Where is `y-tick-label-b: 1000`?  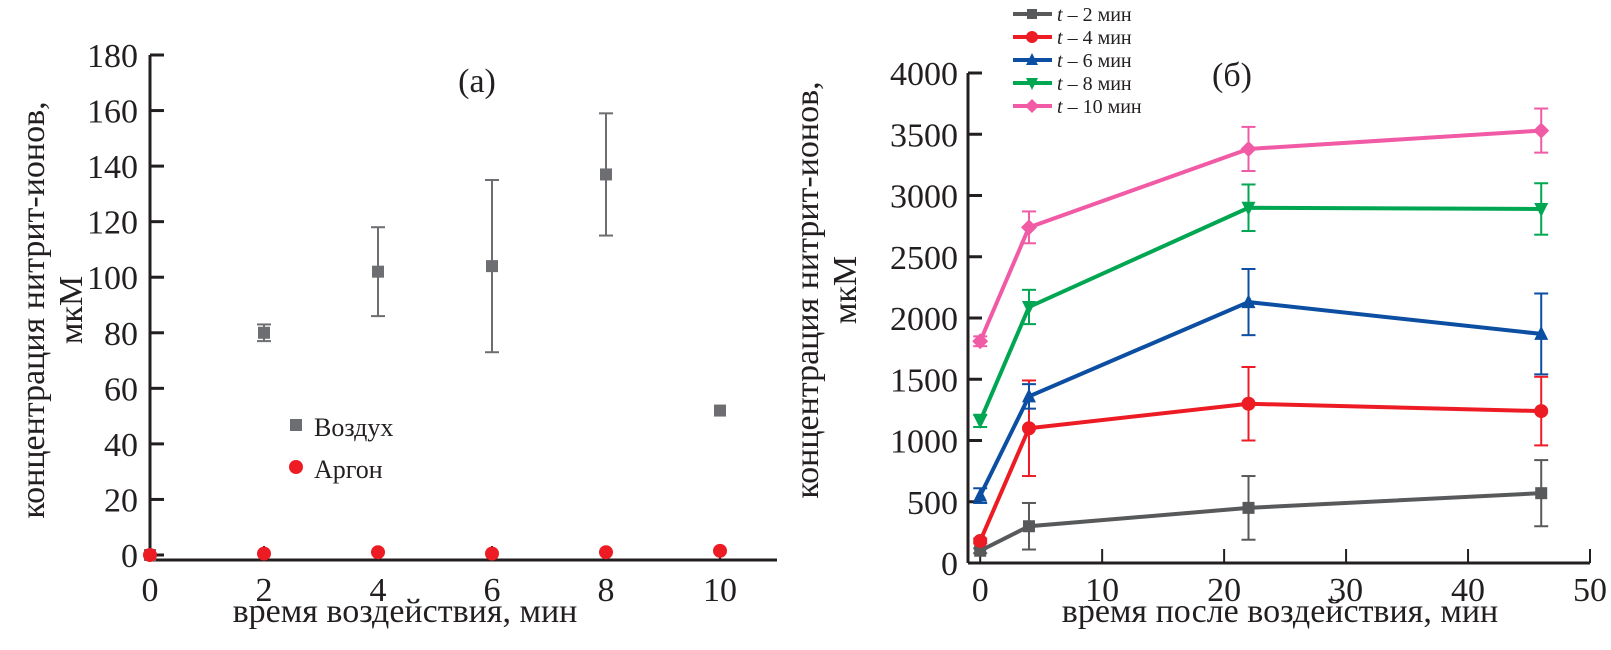 y-tick-label-b: 1000 is located at coordinates (924, 442).